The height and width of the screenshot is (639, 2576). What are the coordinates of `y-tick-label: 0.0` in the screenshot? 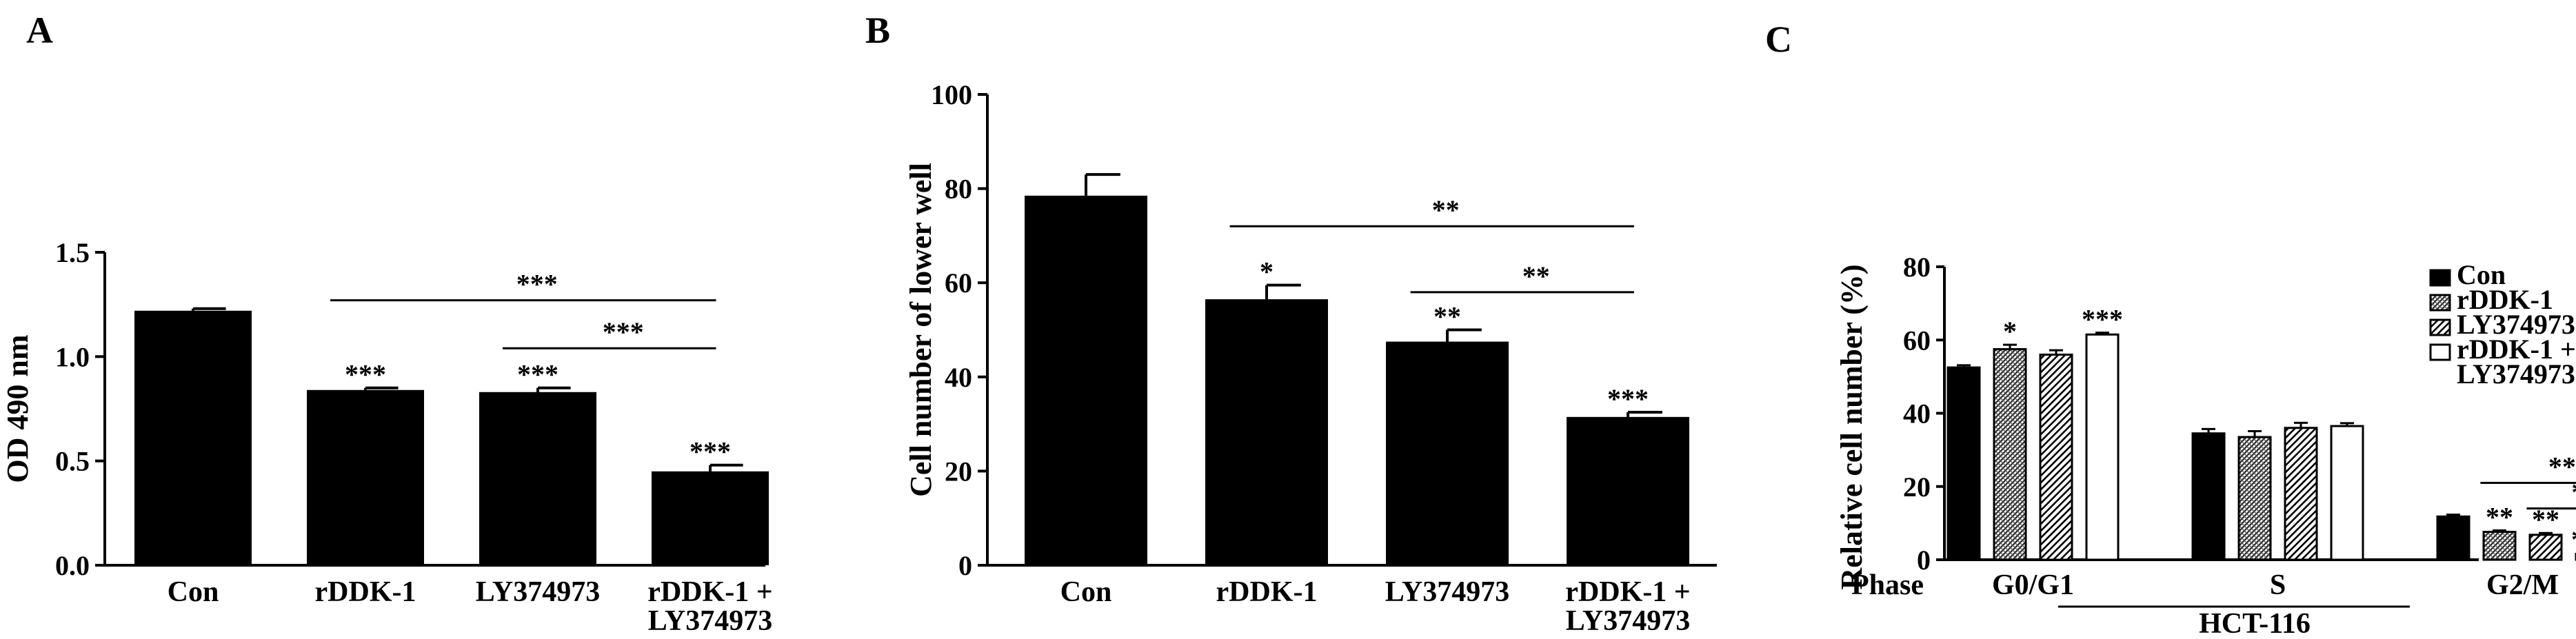 It's located at (72, 566).